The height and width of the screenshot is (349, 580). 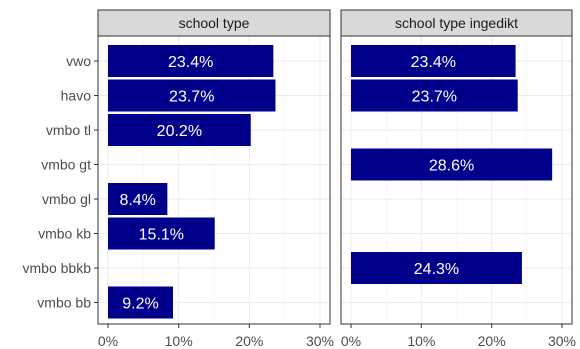 What do you see at coordinates (78, 61) in the screenshot?
I see `y-tick-label: vwo` at bounding box center [78, 61].